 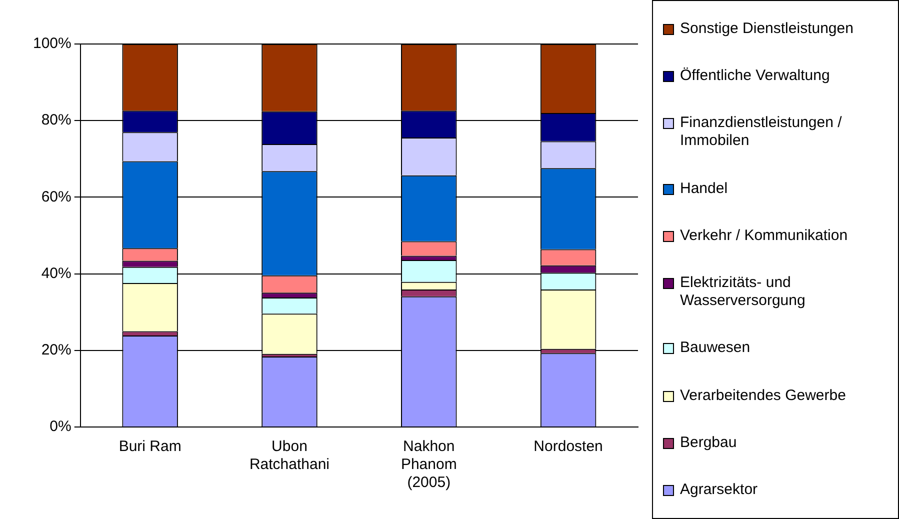 What do you see at coordinates (56, 273) in the screenshot?
I see `y-tick-label: 40%` at bounding box center [56, 273].